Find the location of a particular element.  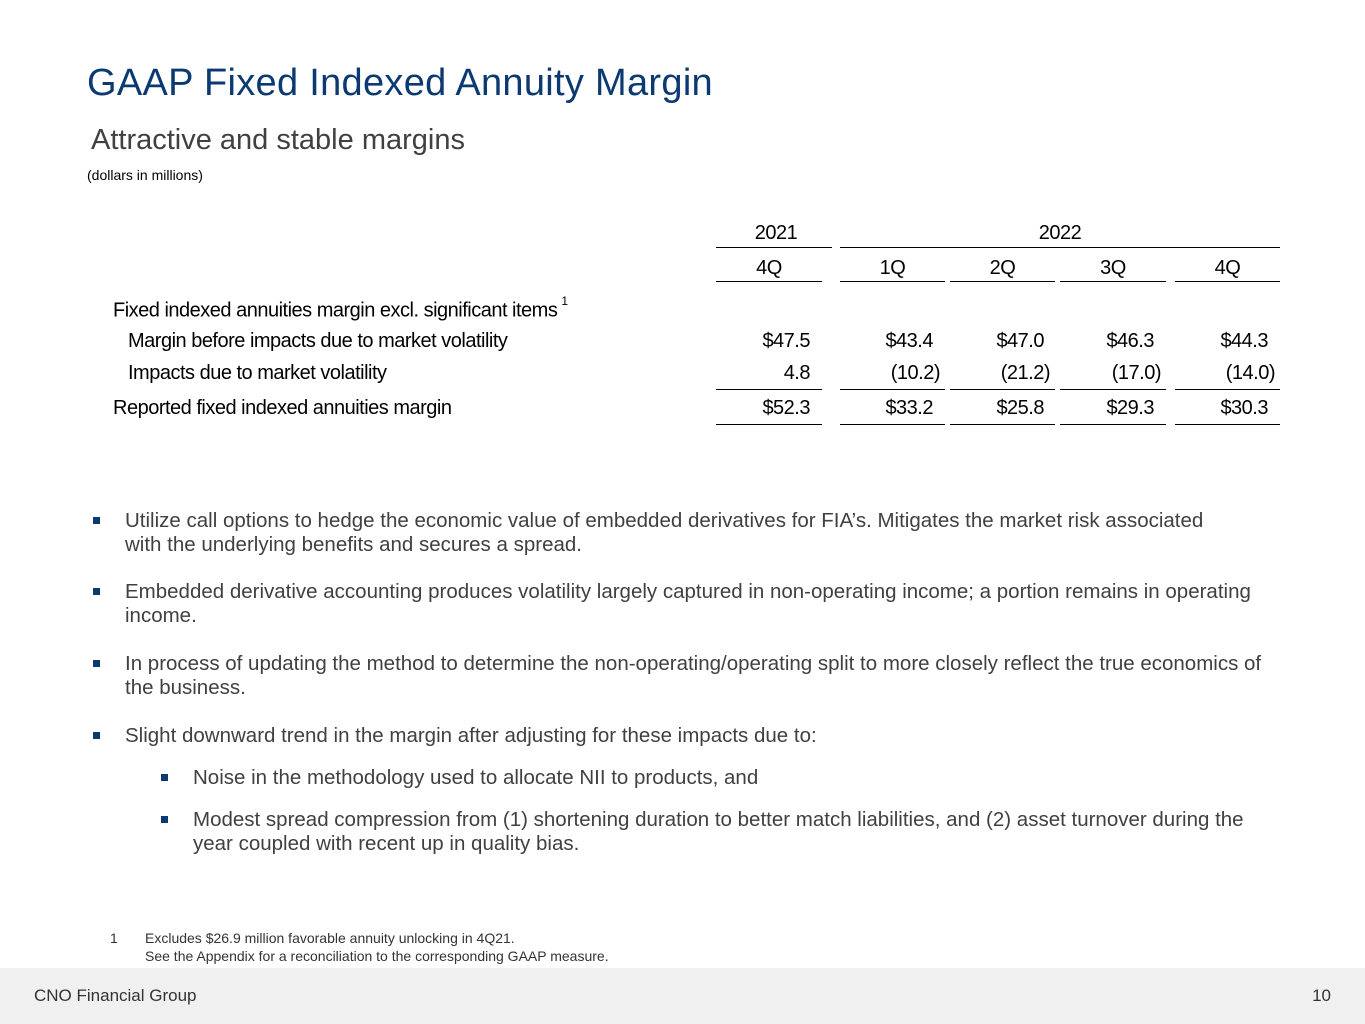

table-cell: $46.3 is located at coordinates (1130, 341).